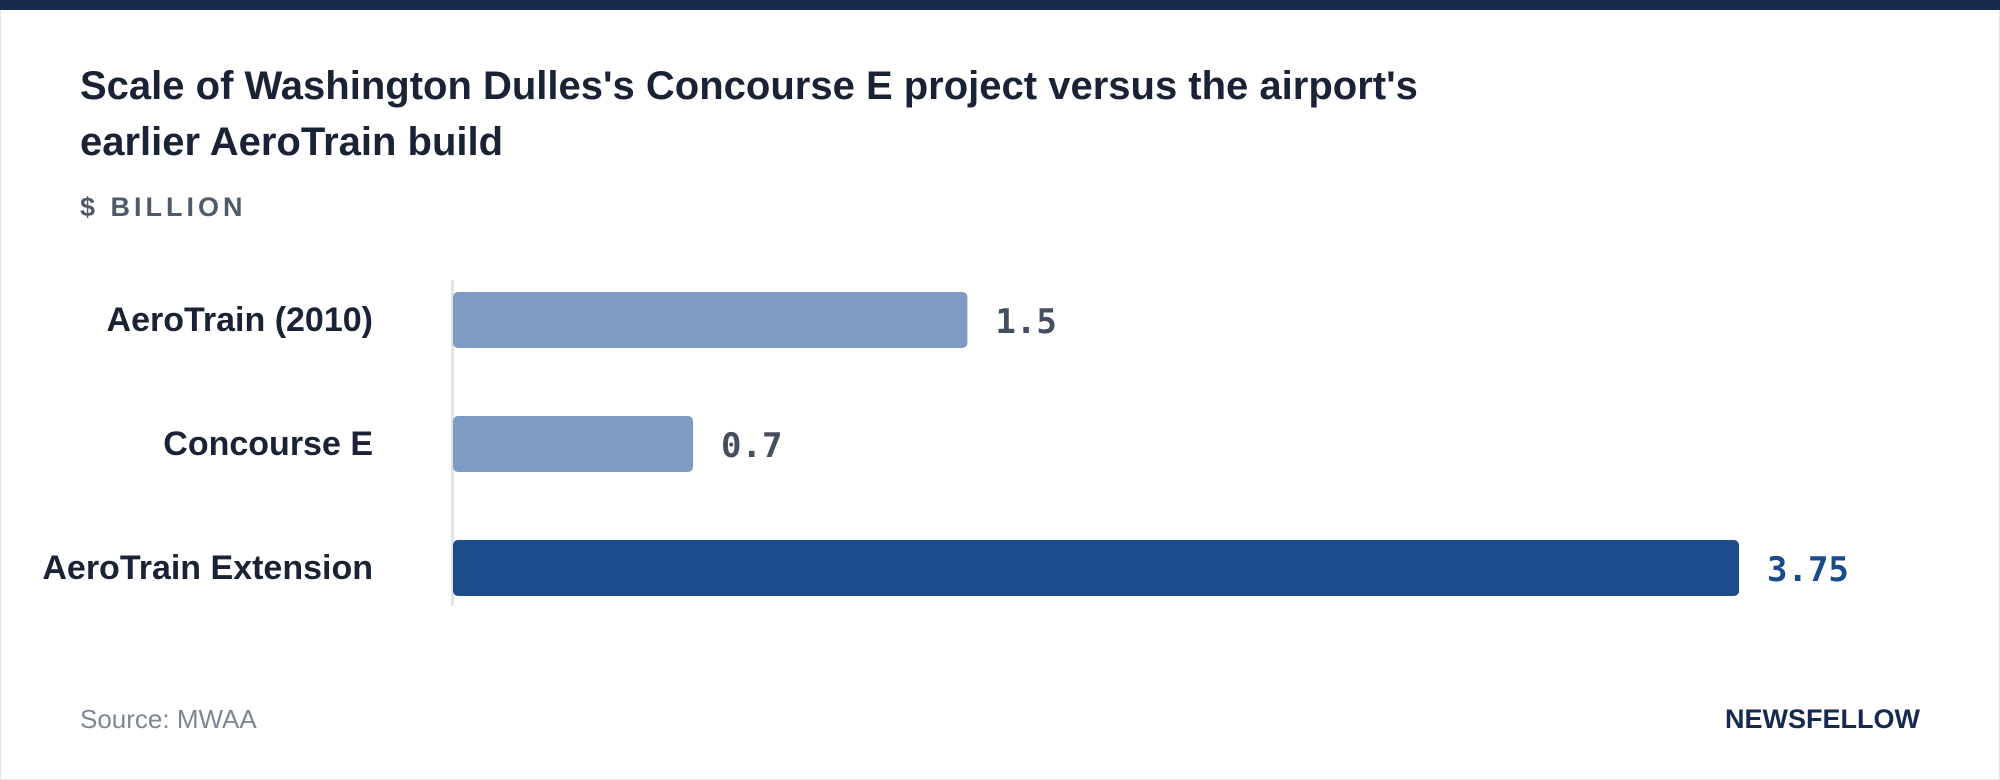 The height and width of the screenshot is (780, 2000). What do you see at coordinates (163, 207) in the screenshot?
I see `unit-label: $ BILLION` at bounding box center [163, 207].